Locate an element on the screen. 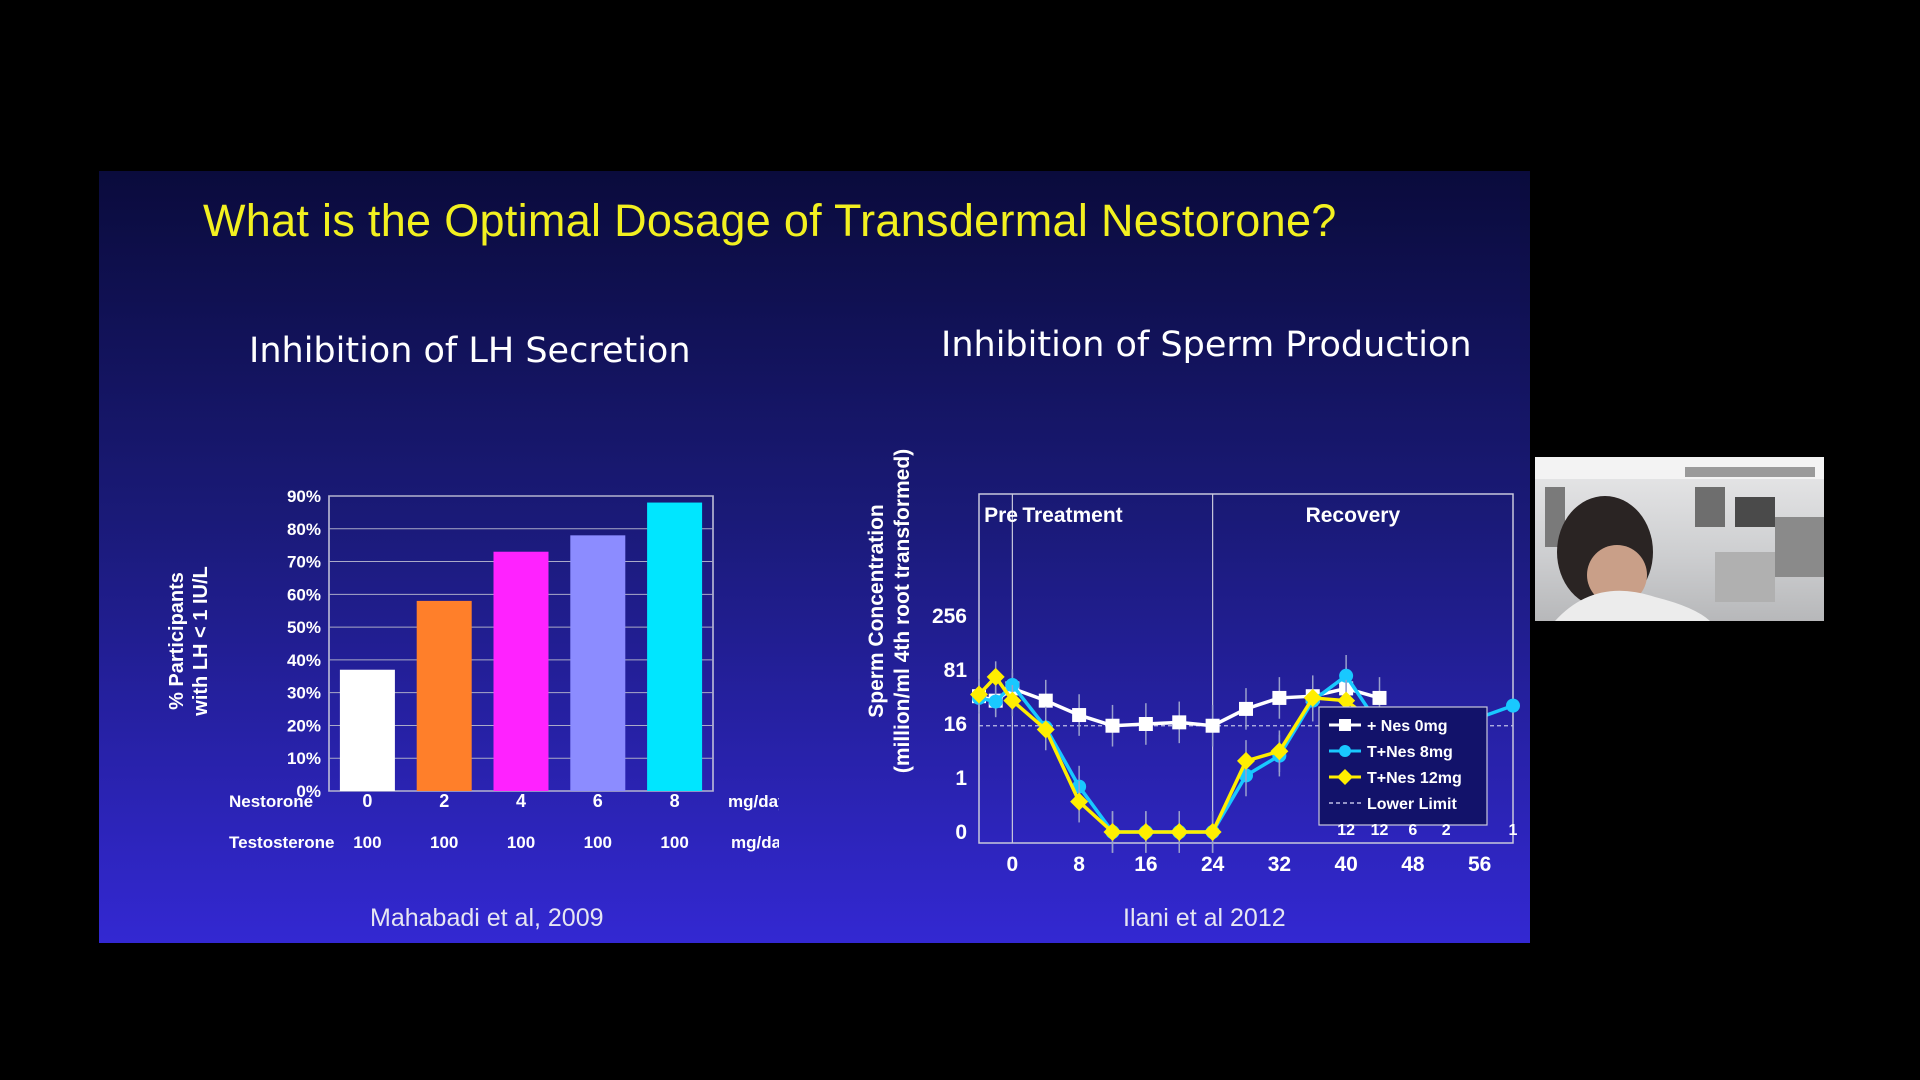  bar-chart-y-tick: 10% is located at coordinates (304, 758).